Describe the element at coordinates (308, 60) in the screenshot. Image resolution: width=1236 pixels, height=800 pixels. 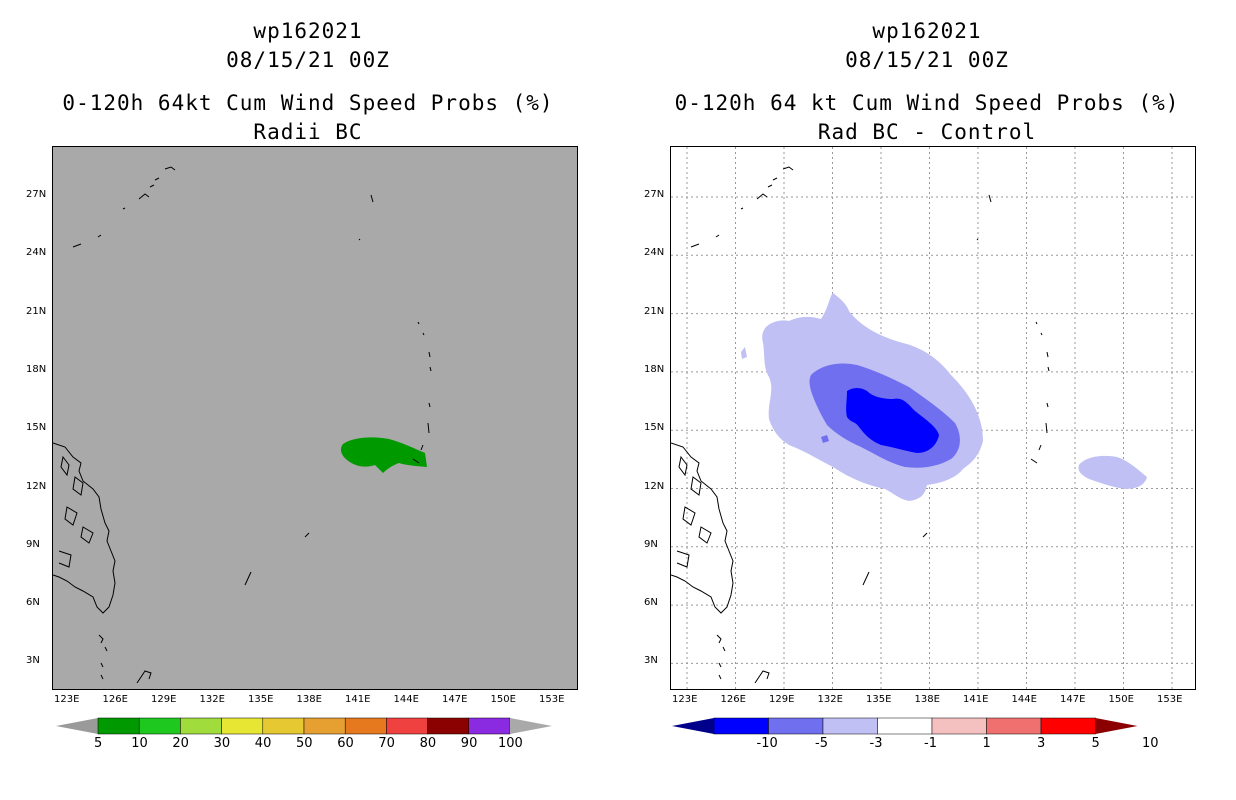
I see `left-title-date: 08/15/21 00Z` at that location.